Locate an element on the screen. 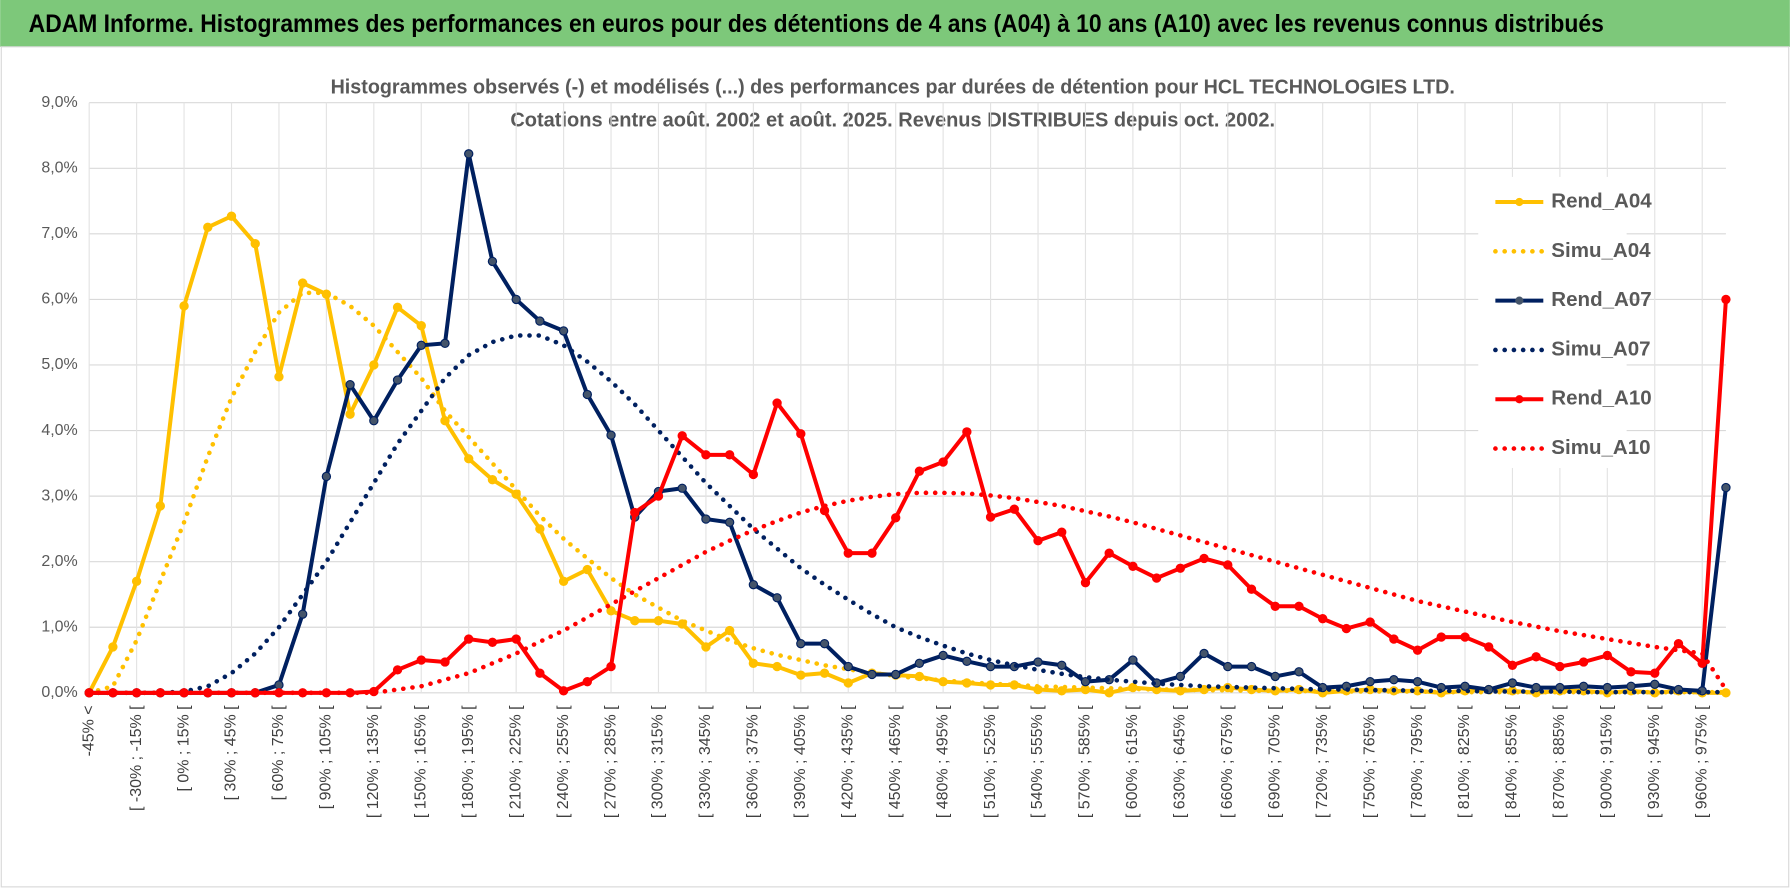 This screenshot has height=888, width=1790. x-tick-label: [ 150% ; 165% [ is located at coordinates (420, 761).